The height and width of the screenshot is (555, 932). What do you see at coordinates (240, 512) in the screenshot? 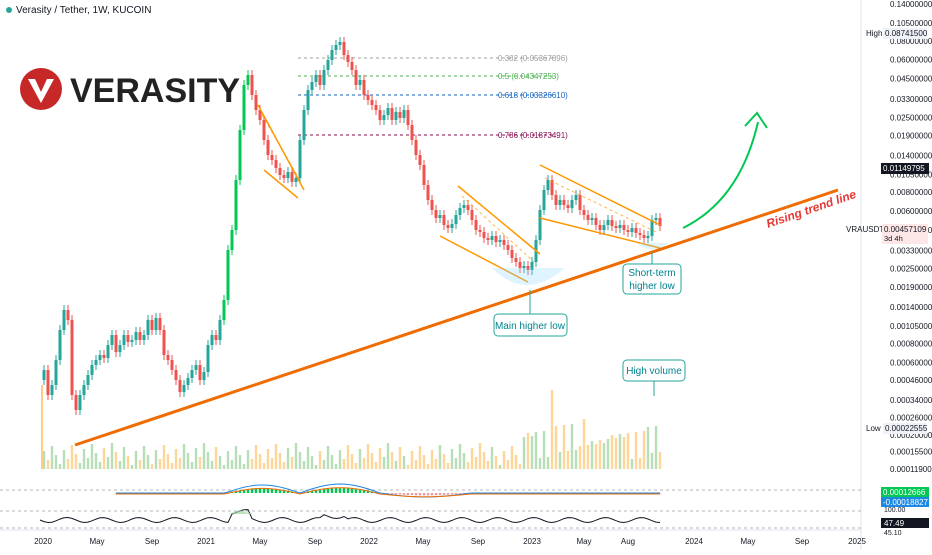
I see `rsi-overbought-fill` at bounding box center [240, 512].